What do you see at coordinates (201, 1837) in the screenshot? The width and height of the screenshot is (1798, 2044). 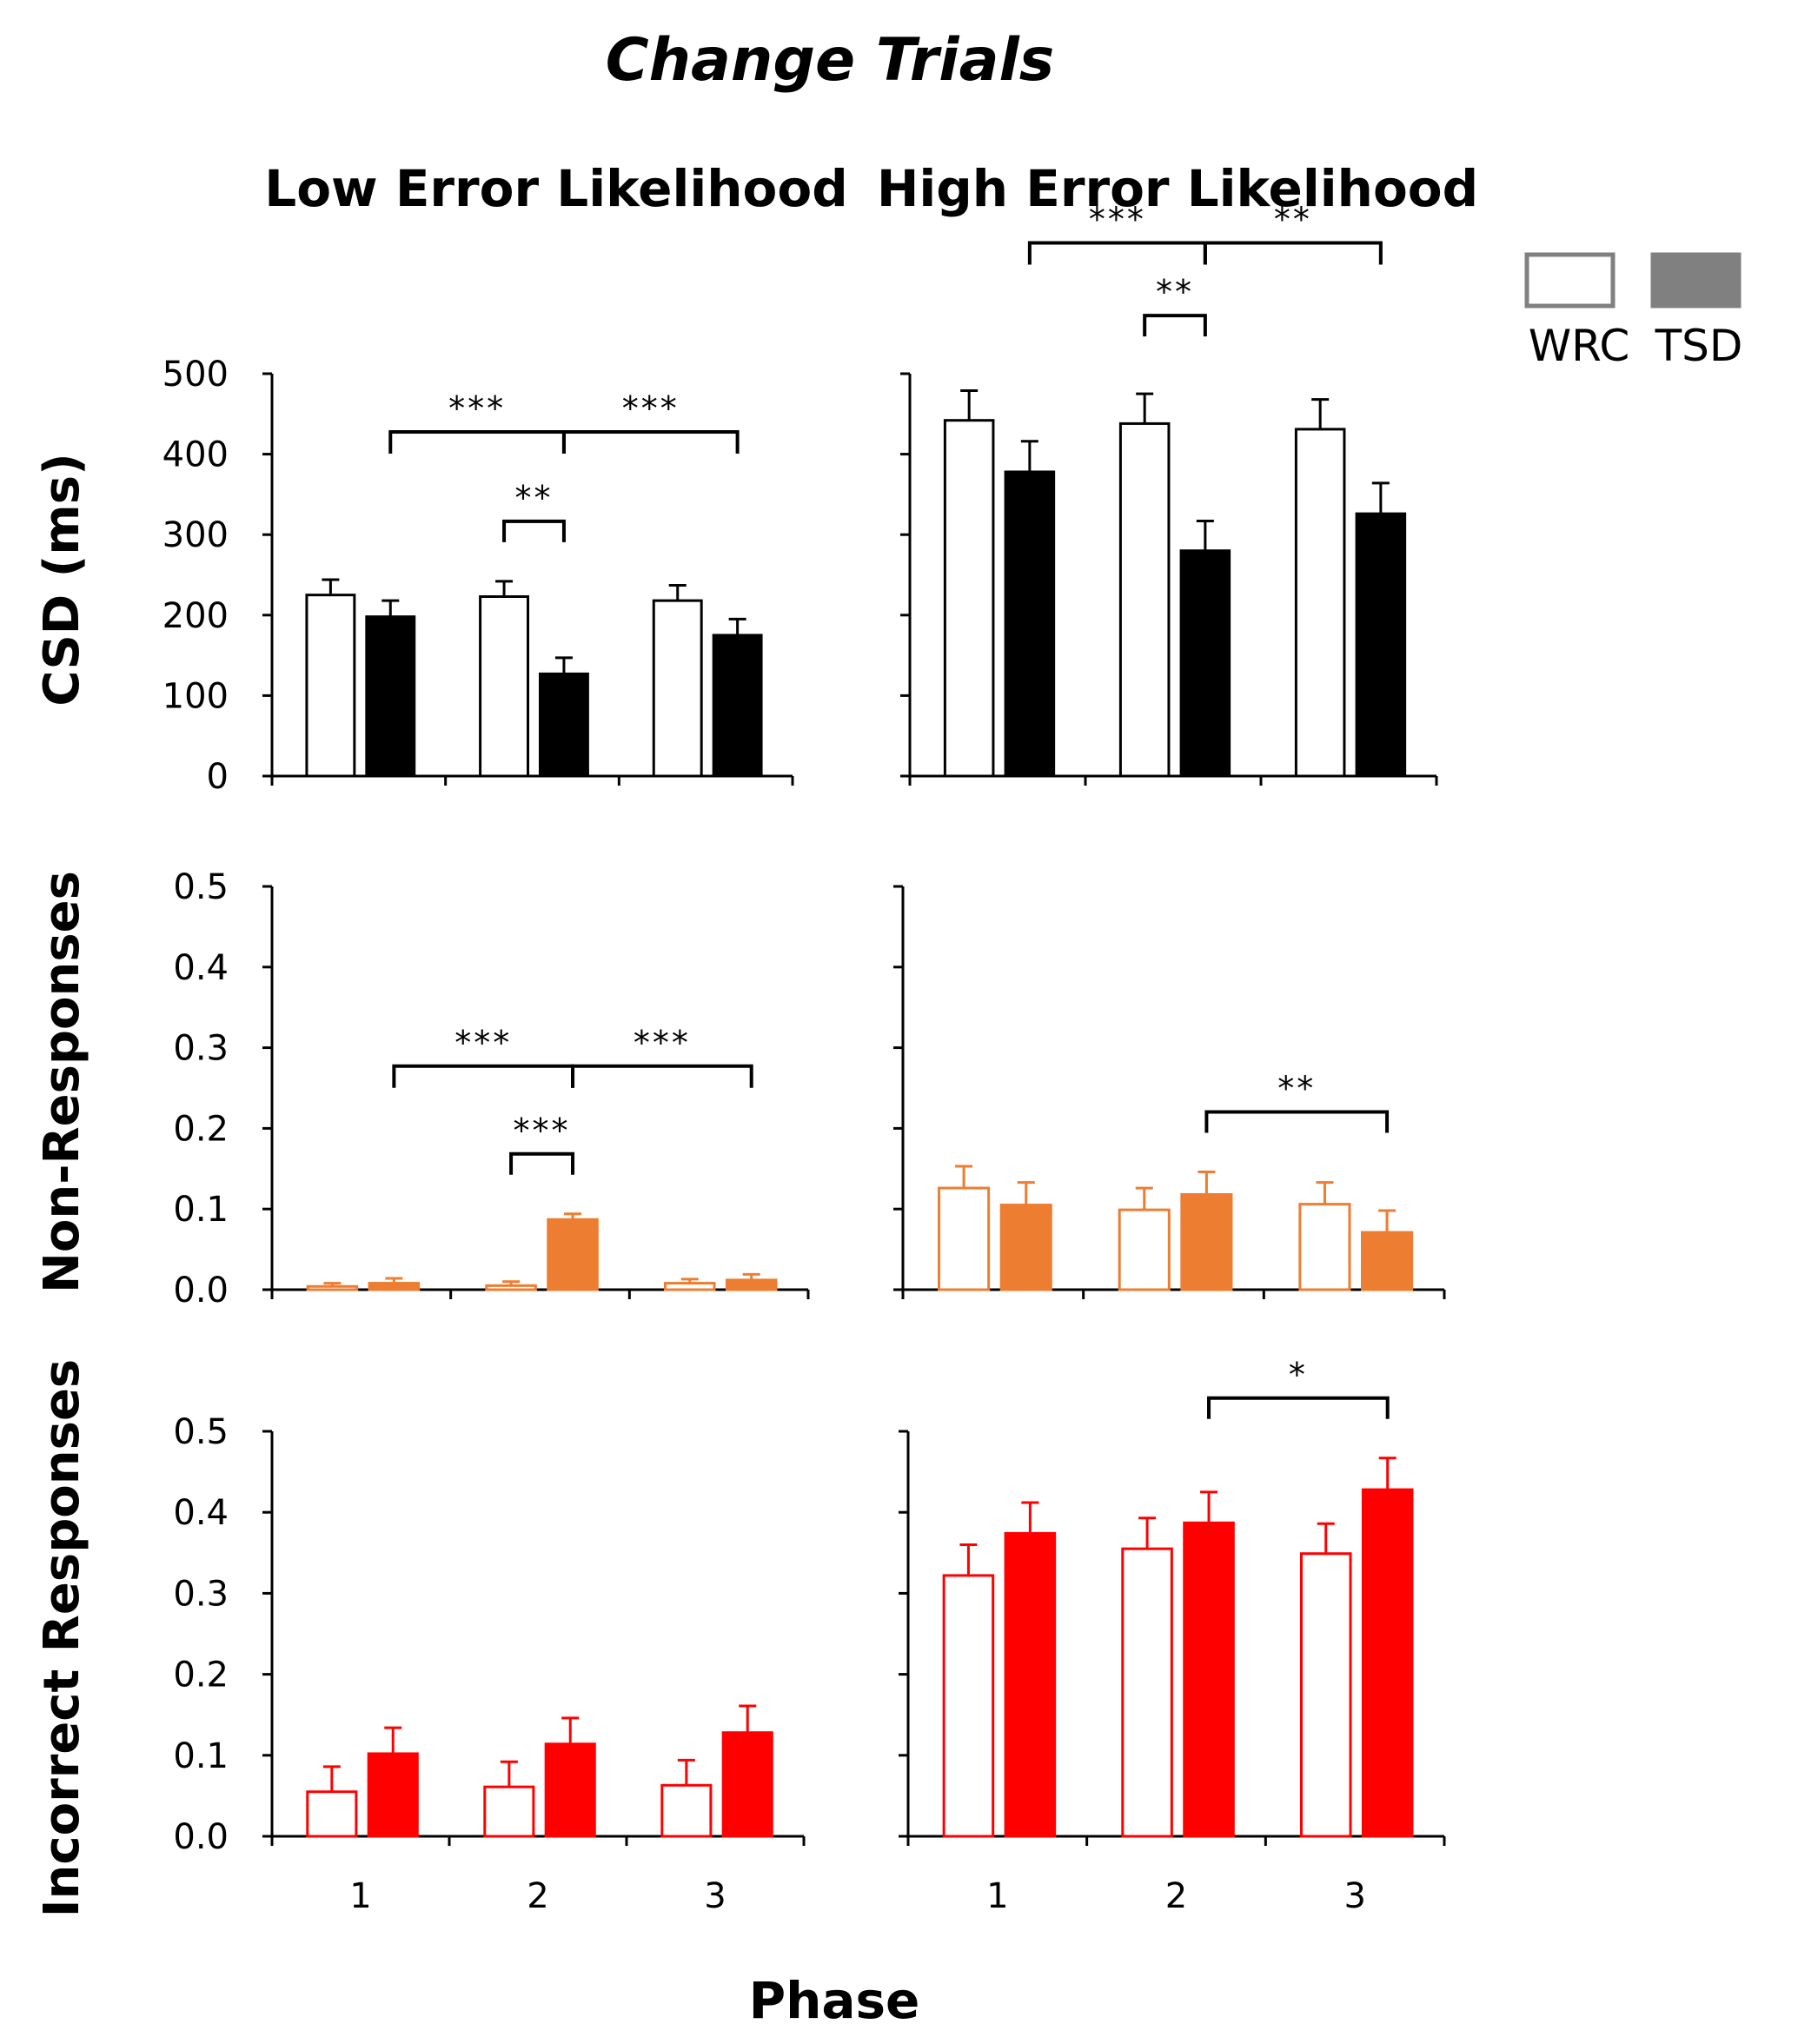 I see `y-tick-label: 0.0` at bounding box center [201, 1837].